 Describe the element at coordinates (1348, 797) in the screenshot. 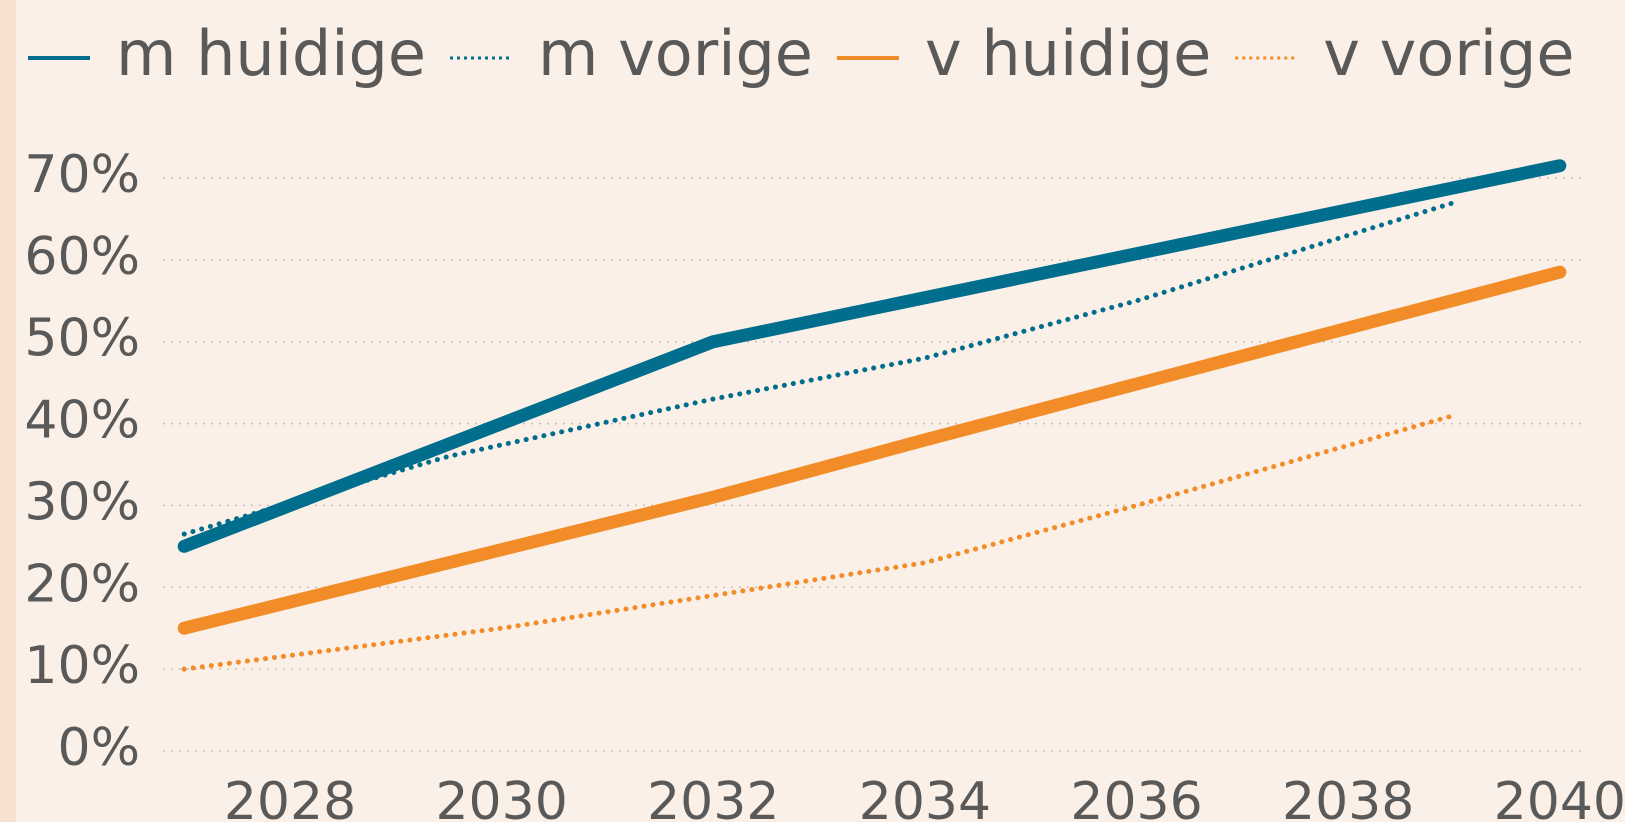

I see `x-tick-label: 2038` at that location.